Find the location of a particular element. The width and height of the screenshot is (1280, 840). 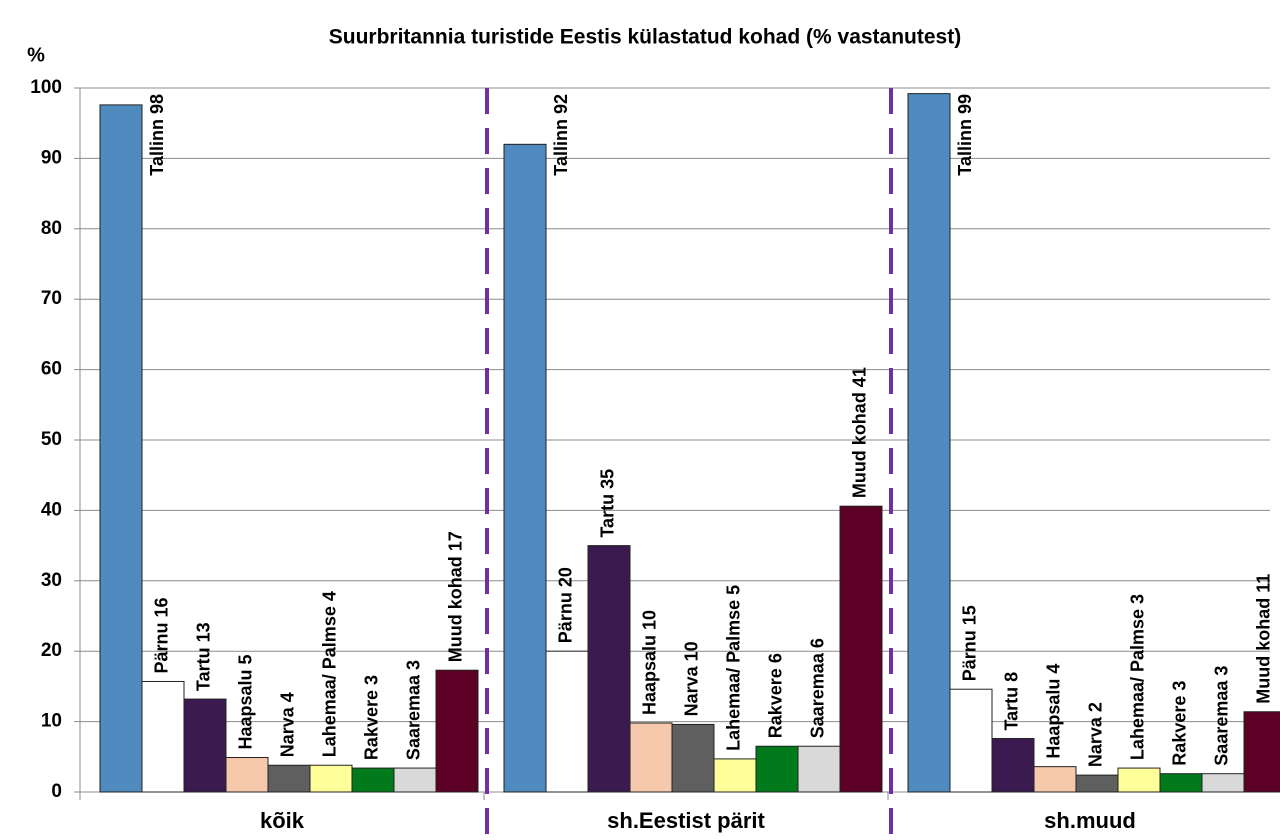

y-tick-label: 100 is located at coordinates (46, 87).